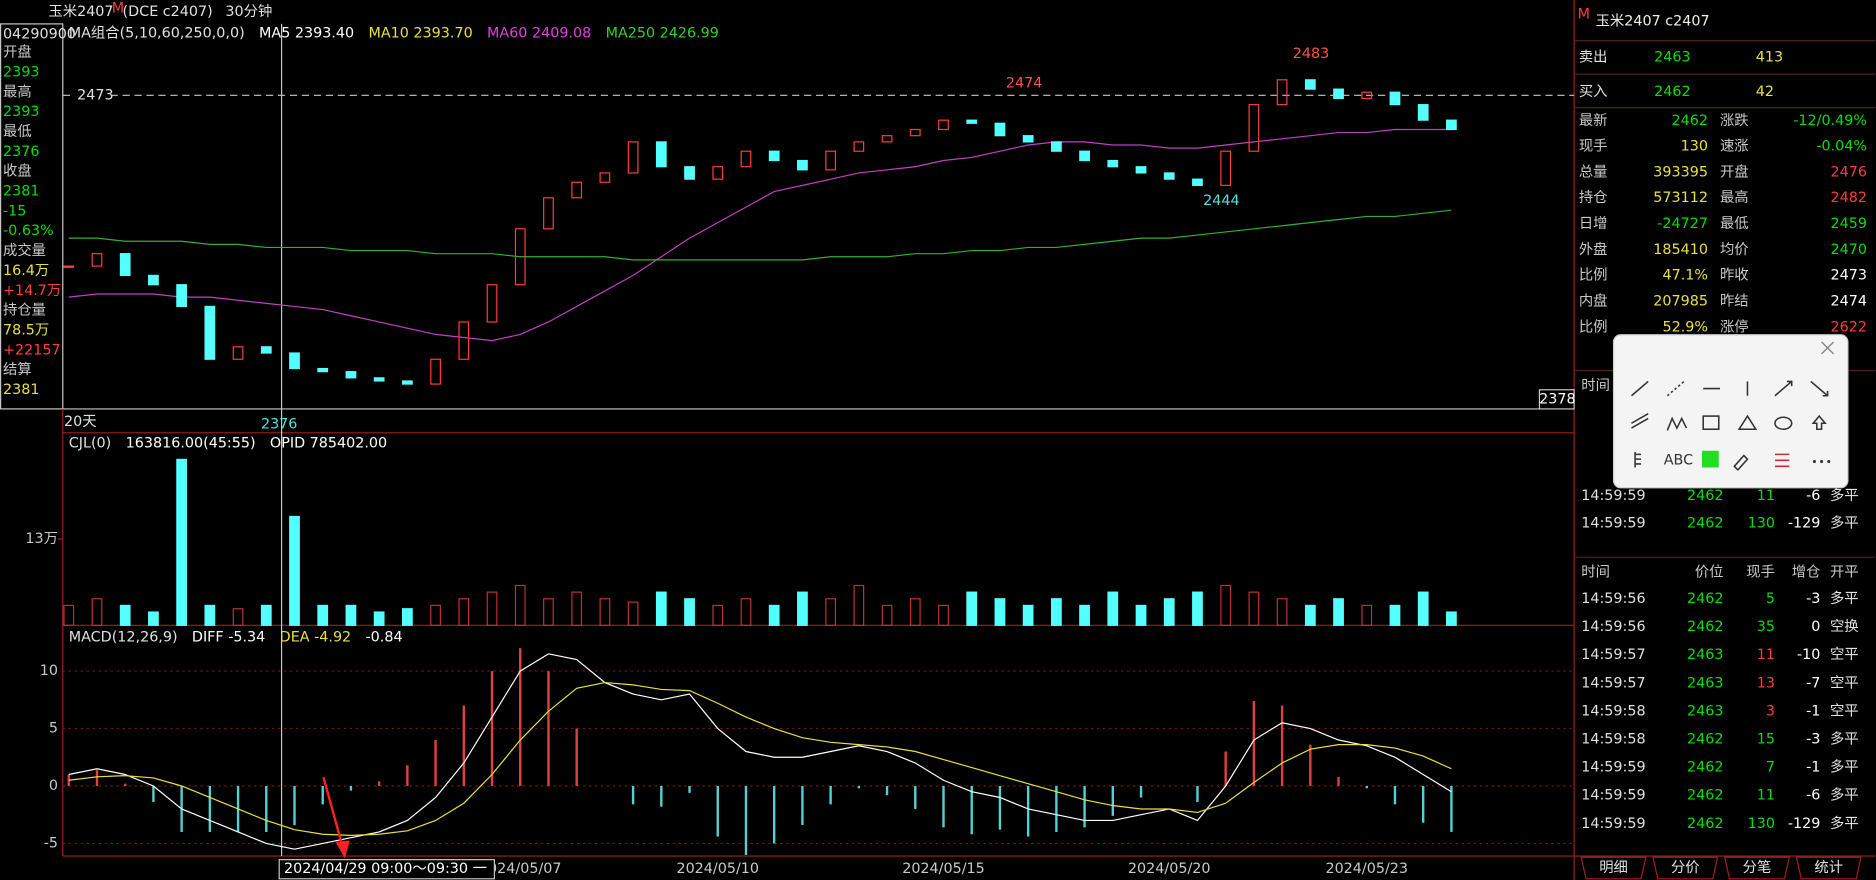  Describe the element at coordinates (1819, 388) in the screenshot. I see `tool-arrow-down` at that location.